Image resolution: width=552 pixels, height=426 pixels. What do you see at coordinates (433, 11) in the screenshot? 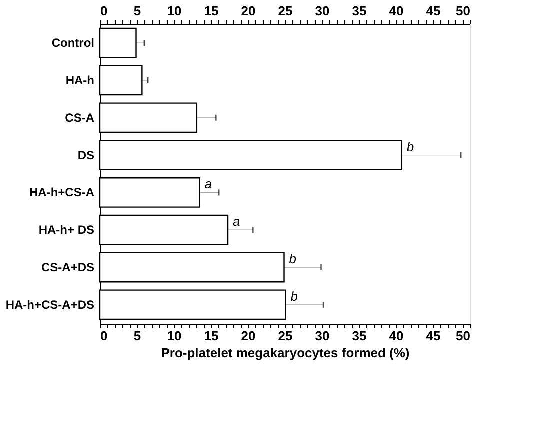
I see `x2-tick-label: 45` at bounding box center [433, 11].